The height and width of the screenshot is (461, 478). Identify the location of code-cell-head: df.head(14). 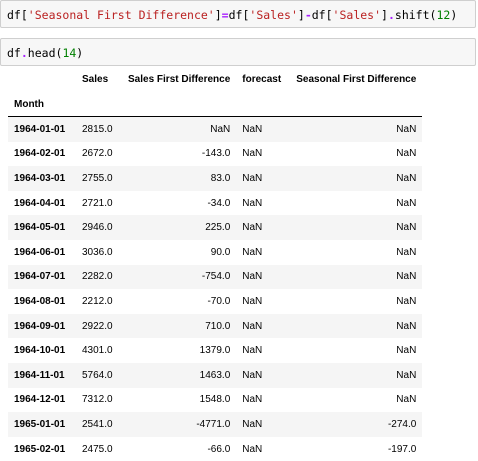
(238, 52).